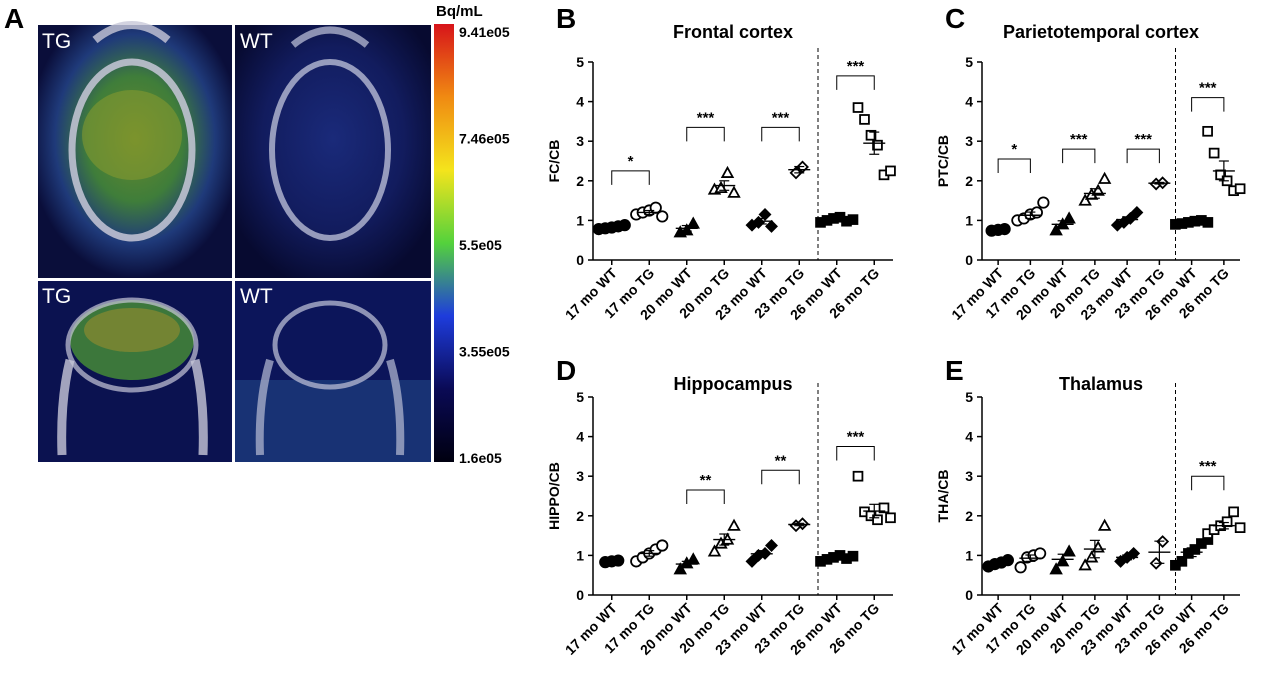 The image size is (1280, 674). What do you see at coordinates (484, 352) in the screenshot?
I see `colorbar-tick-label: 3.55e05` at bounding box center [484, 352].